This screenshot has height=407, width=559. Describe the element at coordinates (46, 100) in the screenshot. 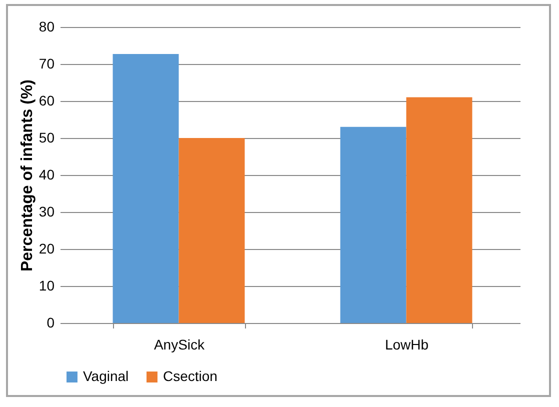

I see `y-tick-label: 60` at that location.